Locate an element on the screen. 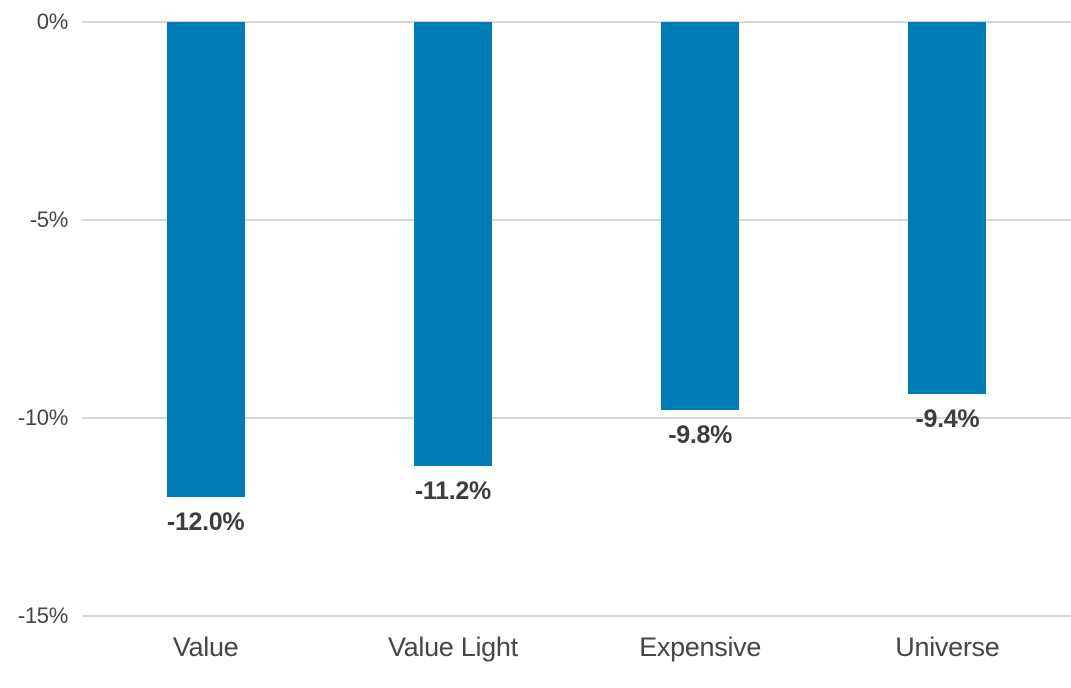 This screenshot has height=688, width=1071. data-label-expensive: -9.8% is located at coordinates (700, 435).